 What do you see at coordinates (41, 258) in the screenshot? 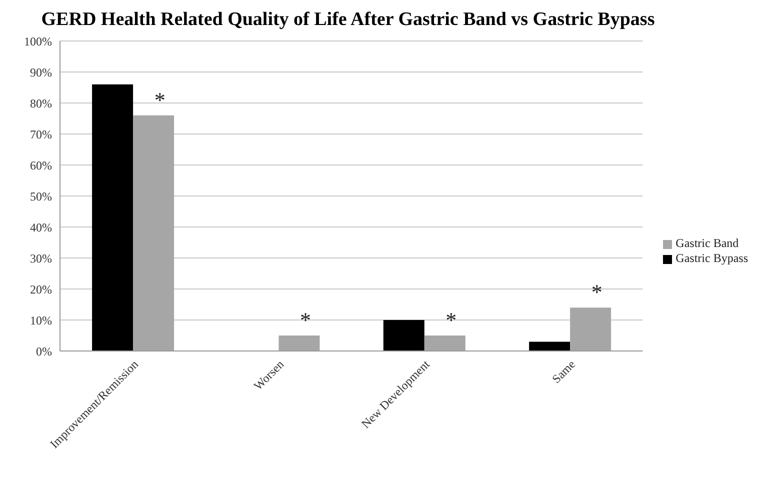
I see `y-tick-label: 30%` at bounding box center [41, 258].